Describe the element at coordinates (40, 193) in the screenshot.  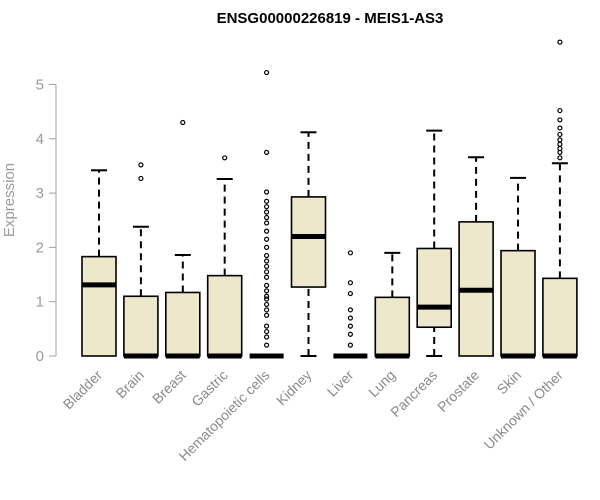
I see `y-tick-label: 3` at that location.